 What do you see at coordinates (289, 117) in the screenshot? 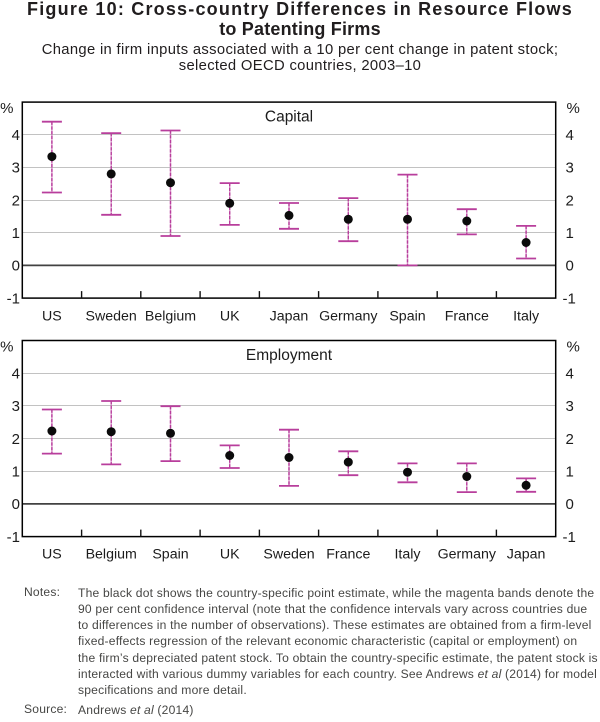
I see `svg-text: Capital` at bounding box center [289, 117].